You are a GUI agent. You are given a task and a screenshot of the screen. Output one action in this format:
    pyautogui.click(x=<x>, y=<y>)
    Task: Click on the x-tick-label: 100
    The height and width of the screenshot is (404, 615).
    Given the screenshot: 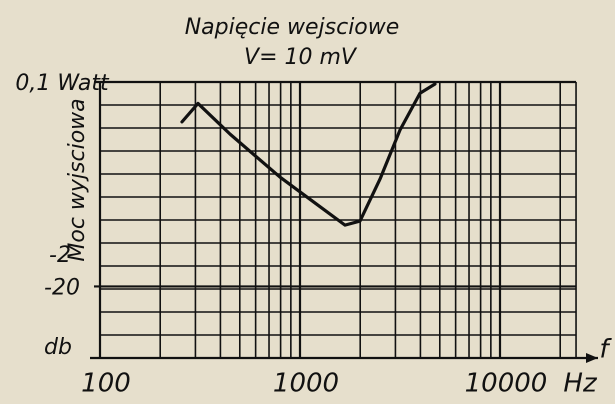 What is the action you would take?
    pyautogui.click(x=106, y=384)
    